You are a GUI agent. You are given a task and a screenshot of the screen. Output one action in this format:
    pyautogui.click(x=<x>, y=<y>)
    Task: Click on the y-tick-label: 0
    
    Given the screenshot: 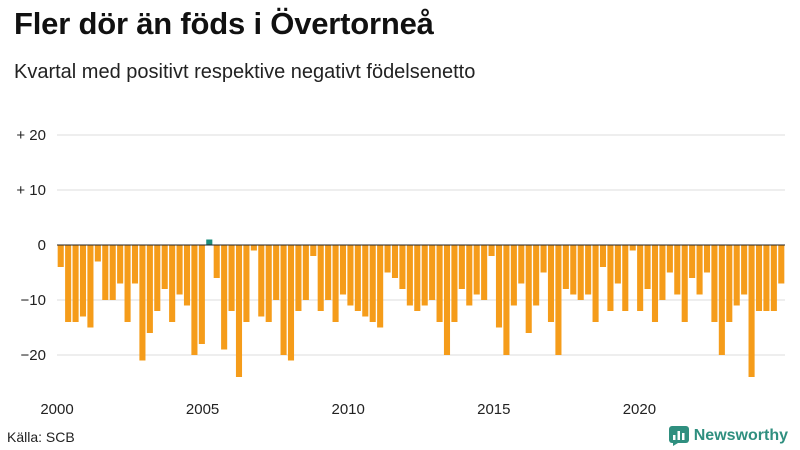 What is the action you would take?
    pyautogui.click(x=42, y=245)
    